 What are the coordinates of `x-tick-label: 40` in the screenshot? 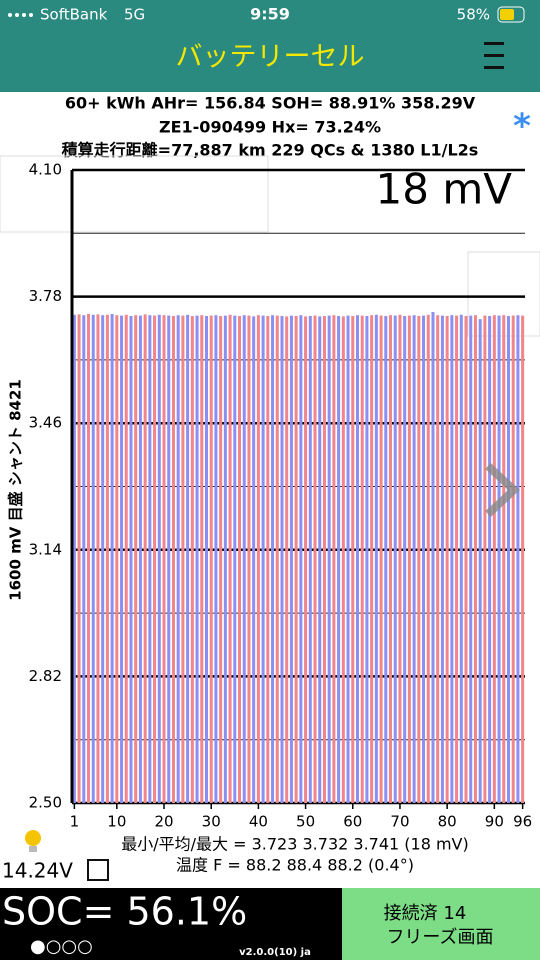 It's located at (258, 822).